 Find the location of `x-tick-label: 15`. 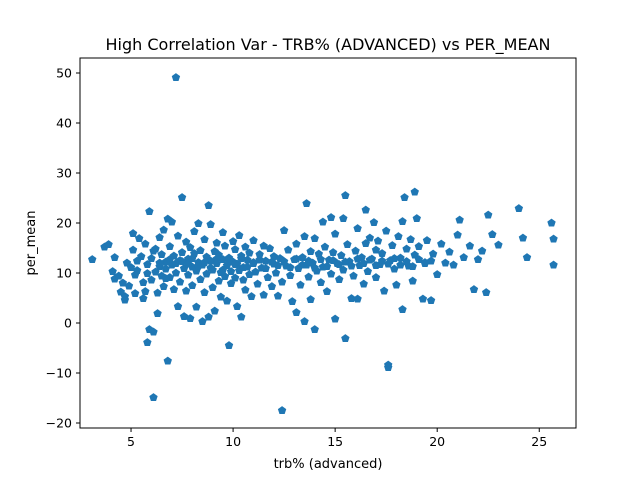

x-tick-label: 15 is located at coordinates (335, 441).